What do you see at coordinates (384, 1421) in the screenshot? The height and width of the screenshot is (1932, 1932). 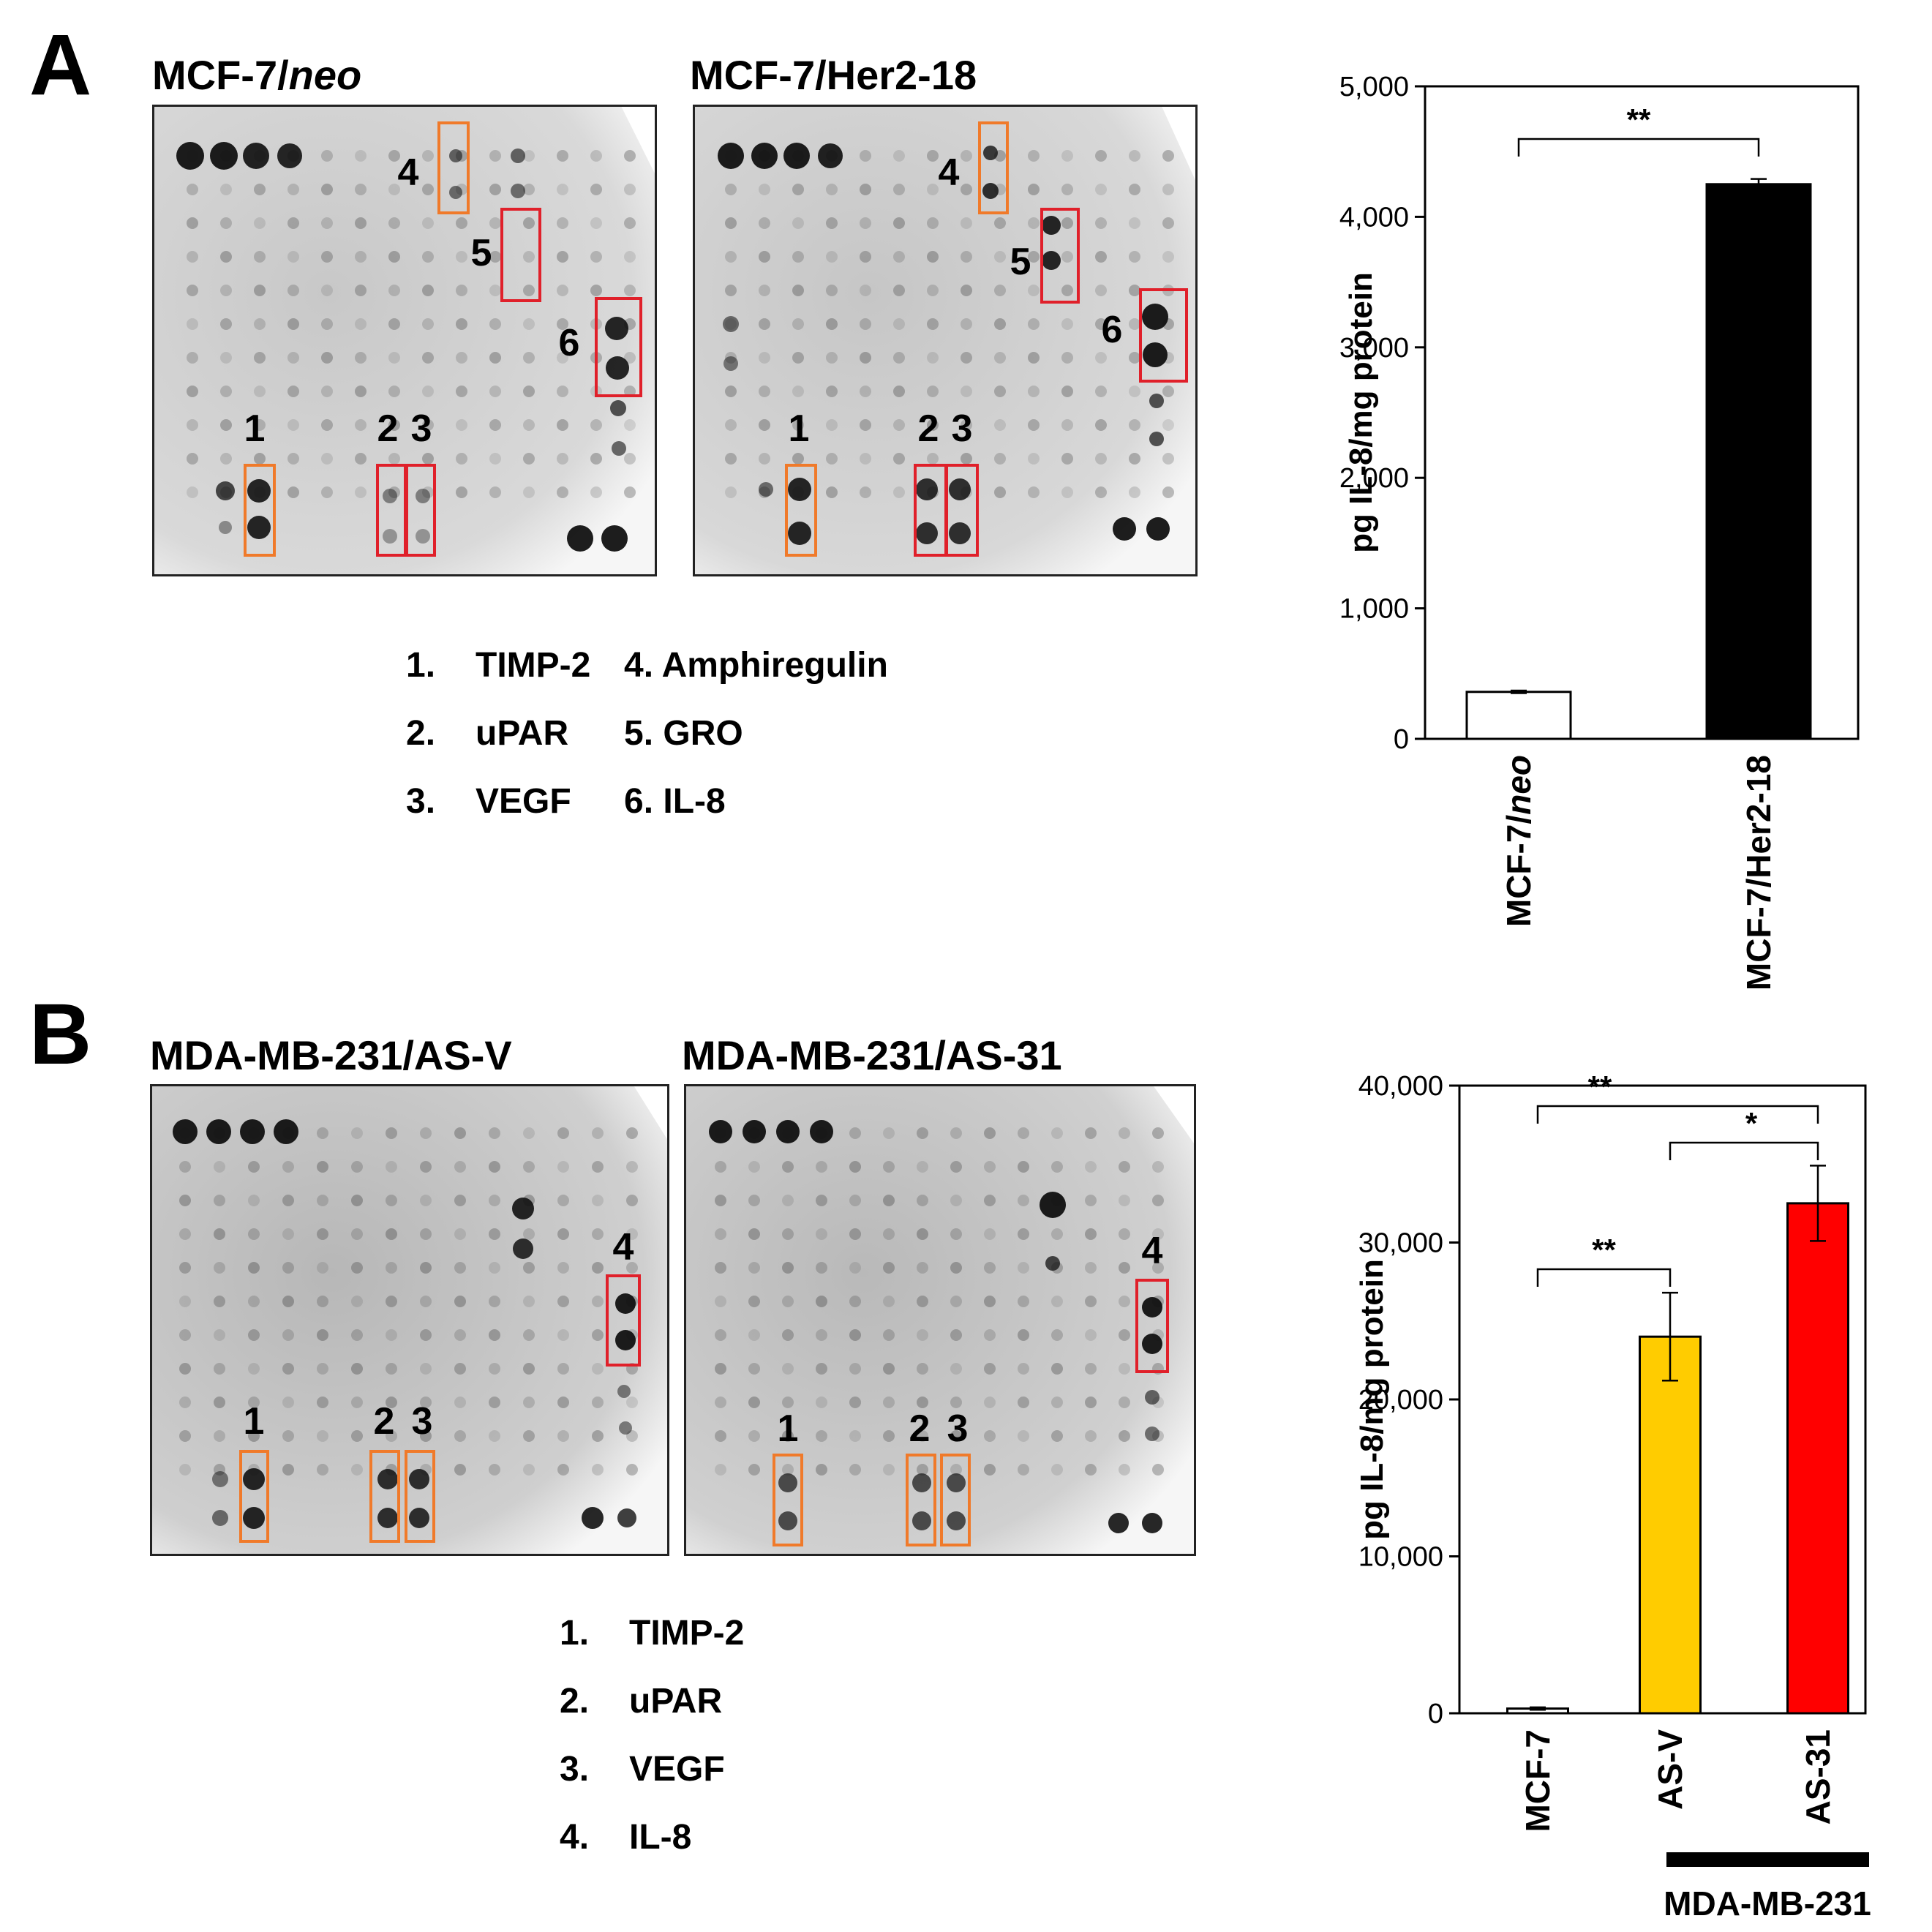 I see `blot-marker-label: 2` at bounding box center [384, 1421].